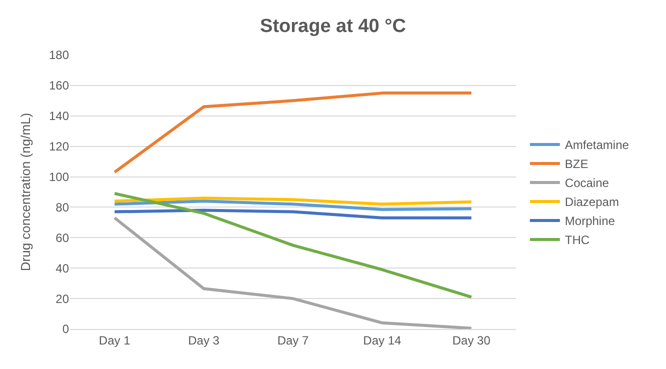 This screenshot has height=369, width=666. Describe the element at coordinates (333, 26) in the screenshot. I see `chart-title: Storage at 40 °C` at that location.